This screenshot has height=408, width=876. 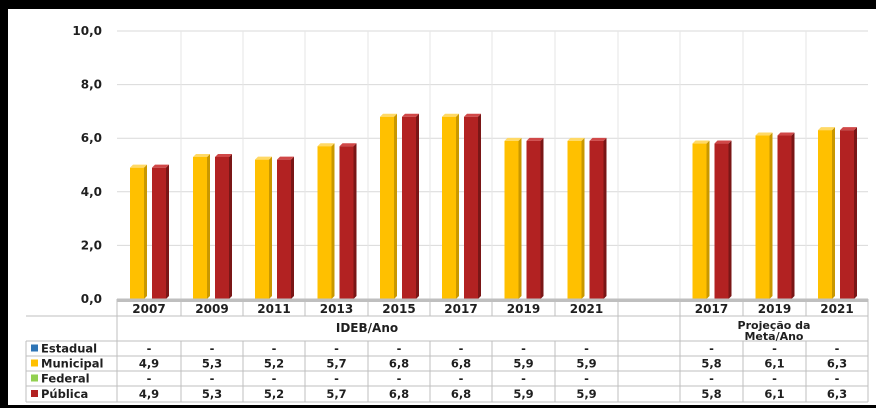 What do you see at coordinates (69, 349) in the screenshot?
I see `legend-label-estadual: Estadual` at bounding box center [69, 349].